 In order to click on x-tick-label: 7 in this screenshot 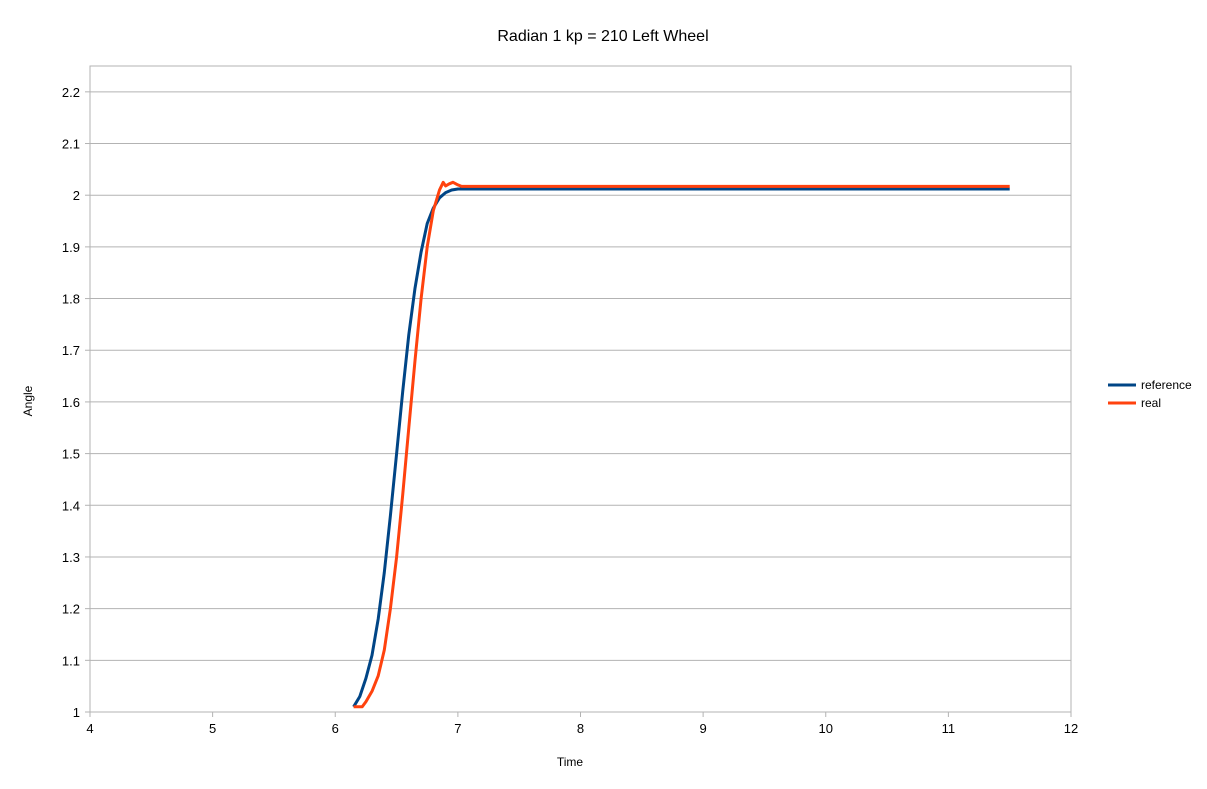, I will do `click(457, 728)`.